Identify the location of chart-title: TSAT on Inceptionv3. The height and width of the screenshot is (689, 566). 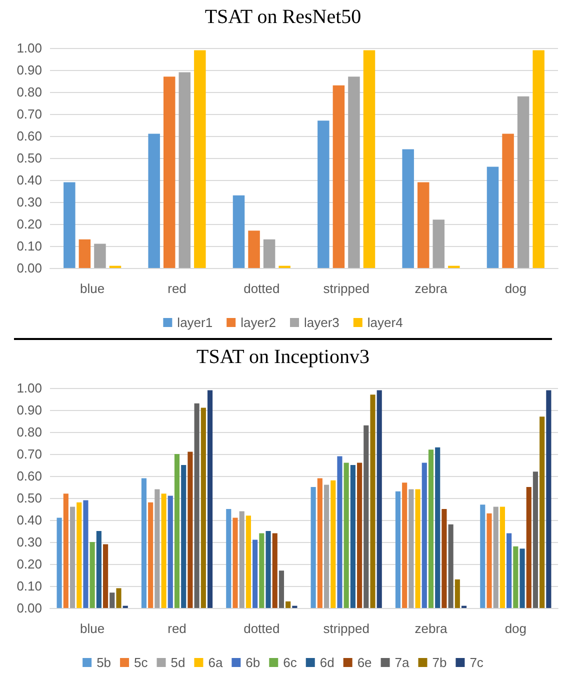
(283, 357).